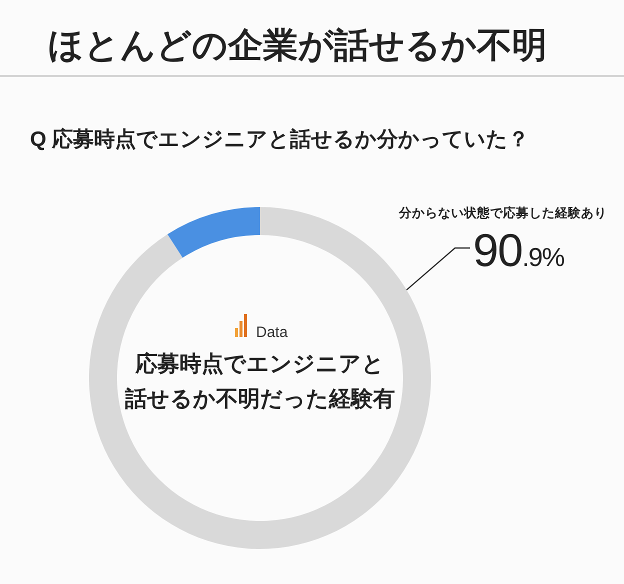  What do you see at coordinates (502, 212) in the screenshot?
I see `slice-label: 分からない状態で応募した経験あり` at bounding box center [502, 212].